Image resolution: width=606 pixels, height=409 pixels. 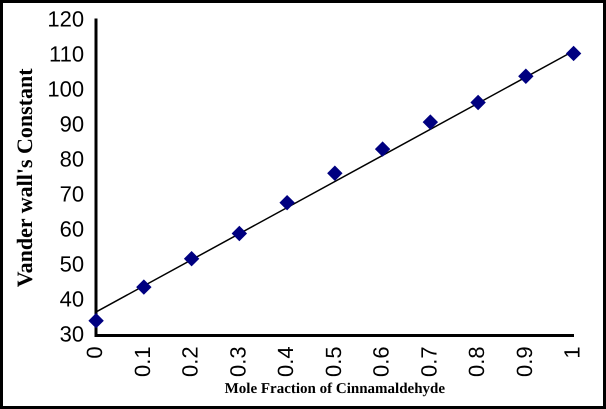 I want to click on y-tick-label: 120, so click(x=65, y=19).